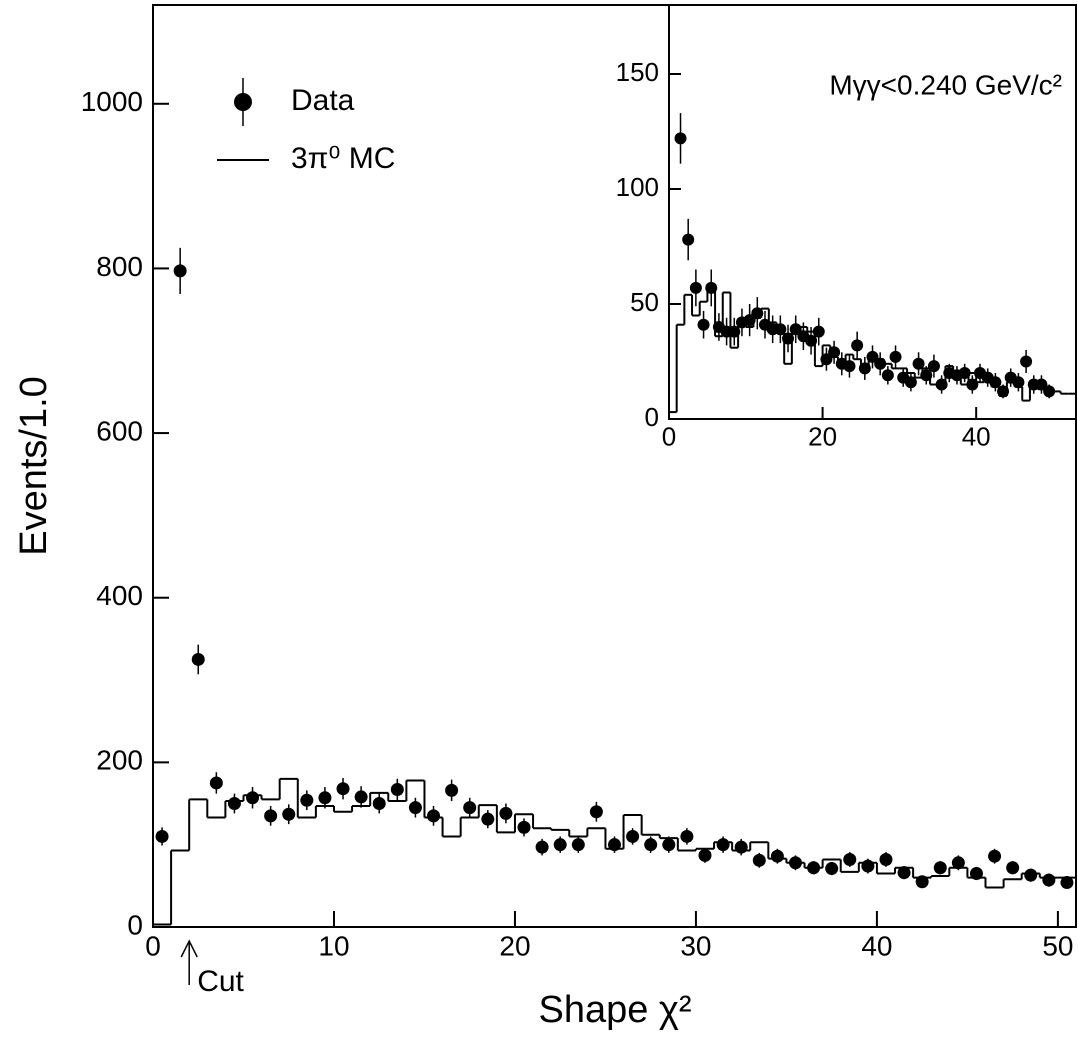 Image resolution: width=1078 pixels, height=1038 pixels. I want to click on y-tick-label: 100, so click(637, 187).